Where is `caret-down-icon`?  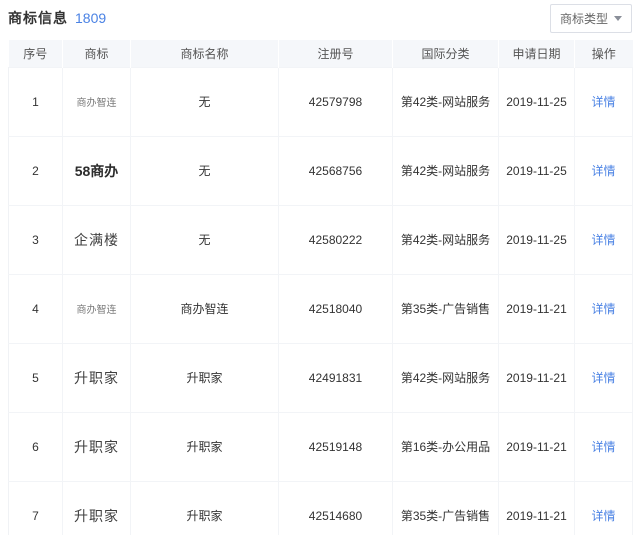
caret-down-icon is located at coordinates (618, 18).